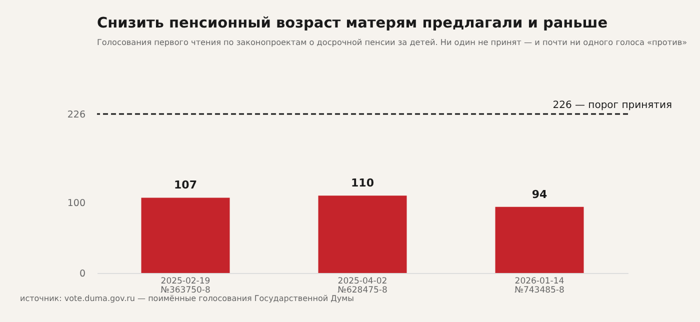 Image resolution: width=700 pixels, height=322 pixels. What do you see at coordinates (185, 185) in the screenshot?
I see `data-label: 107` at bounding box center [185, 185].